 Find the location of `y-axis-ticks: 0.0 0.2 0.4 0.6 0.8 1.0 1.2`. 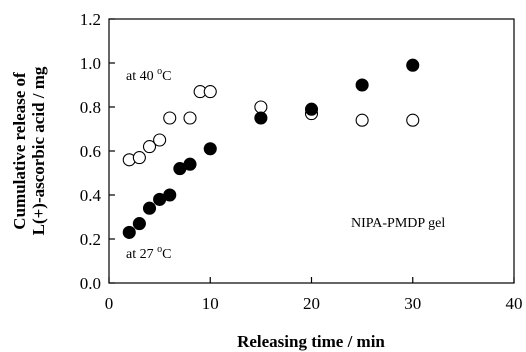

y-axis-ticks: 0.0 0.2 0.4 0.6 0.8 1.0 1.2 is located at coordinates (97, 151).